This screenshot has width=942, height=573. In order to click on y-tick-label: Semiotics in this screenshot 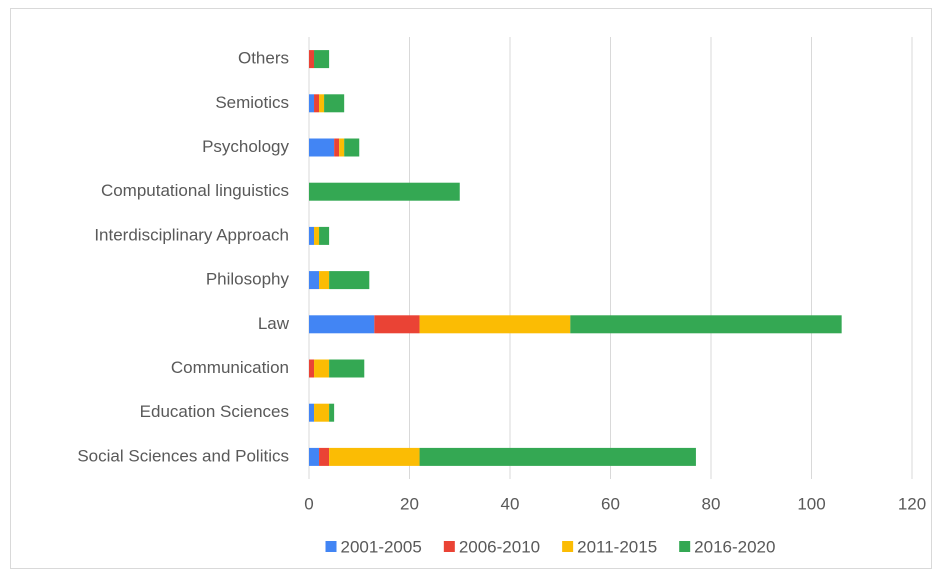, I will do `click(252, 102)`.